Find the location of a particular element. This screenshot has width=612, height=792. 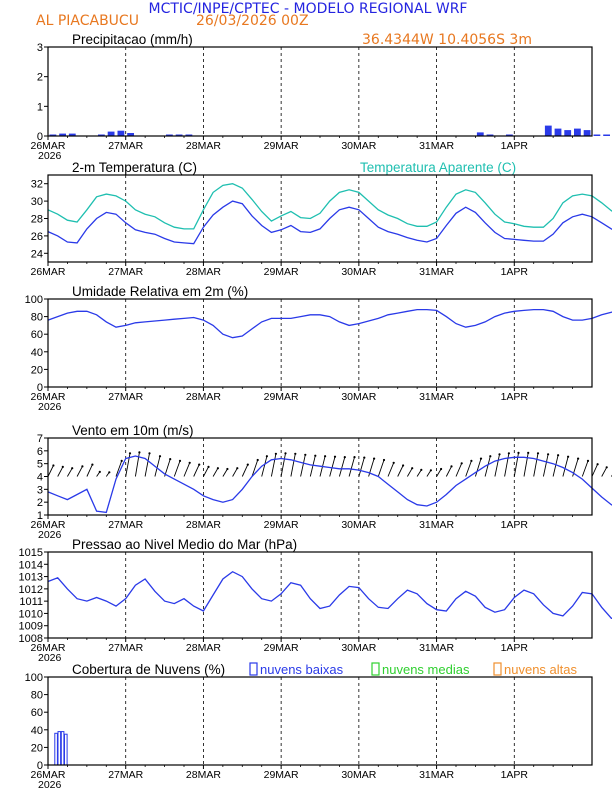

panel-title: Cobertura de Nuvens (%) is located at coordinates (148, 669).